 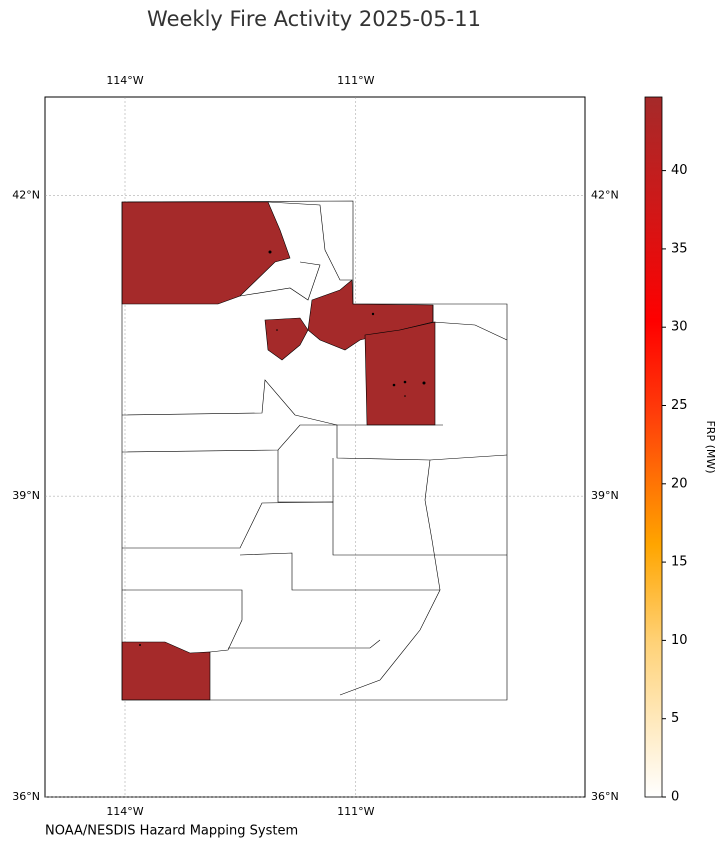 What do you see at coordinates (710, 446) in the screenshot?
I see `colorbar-label: FRP (MW)` at bounding box center [710, 446].